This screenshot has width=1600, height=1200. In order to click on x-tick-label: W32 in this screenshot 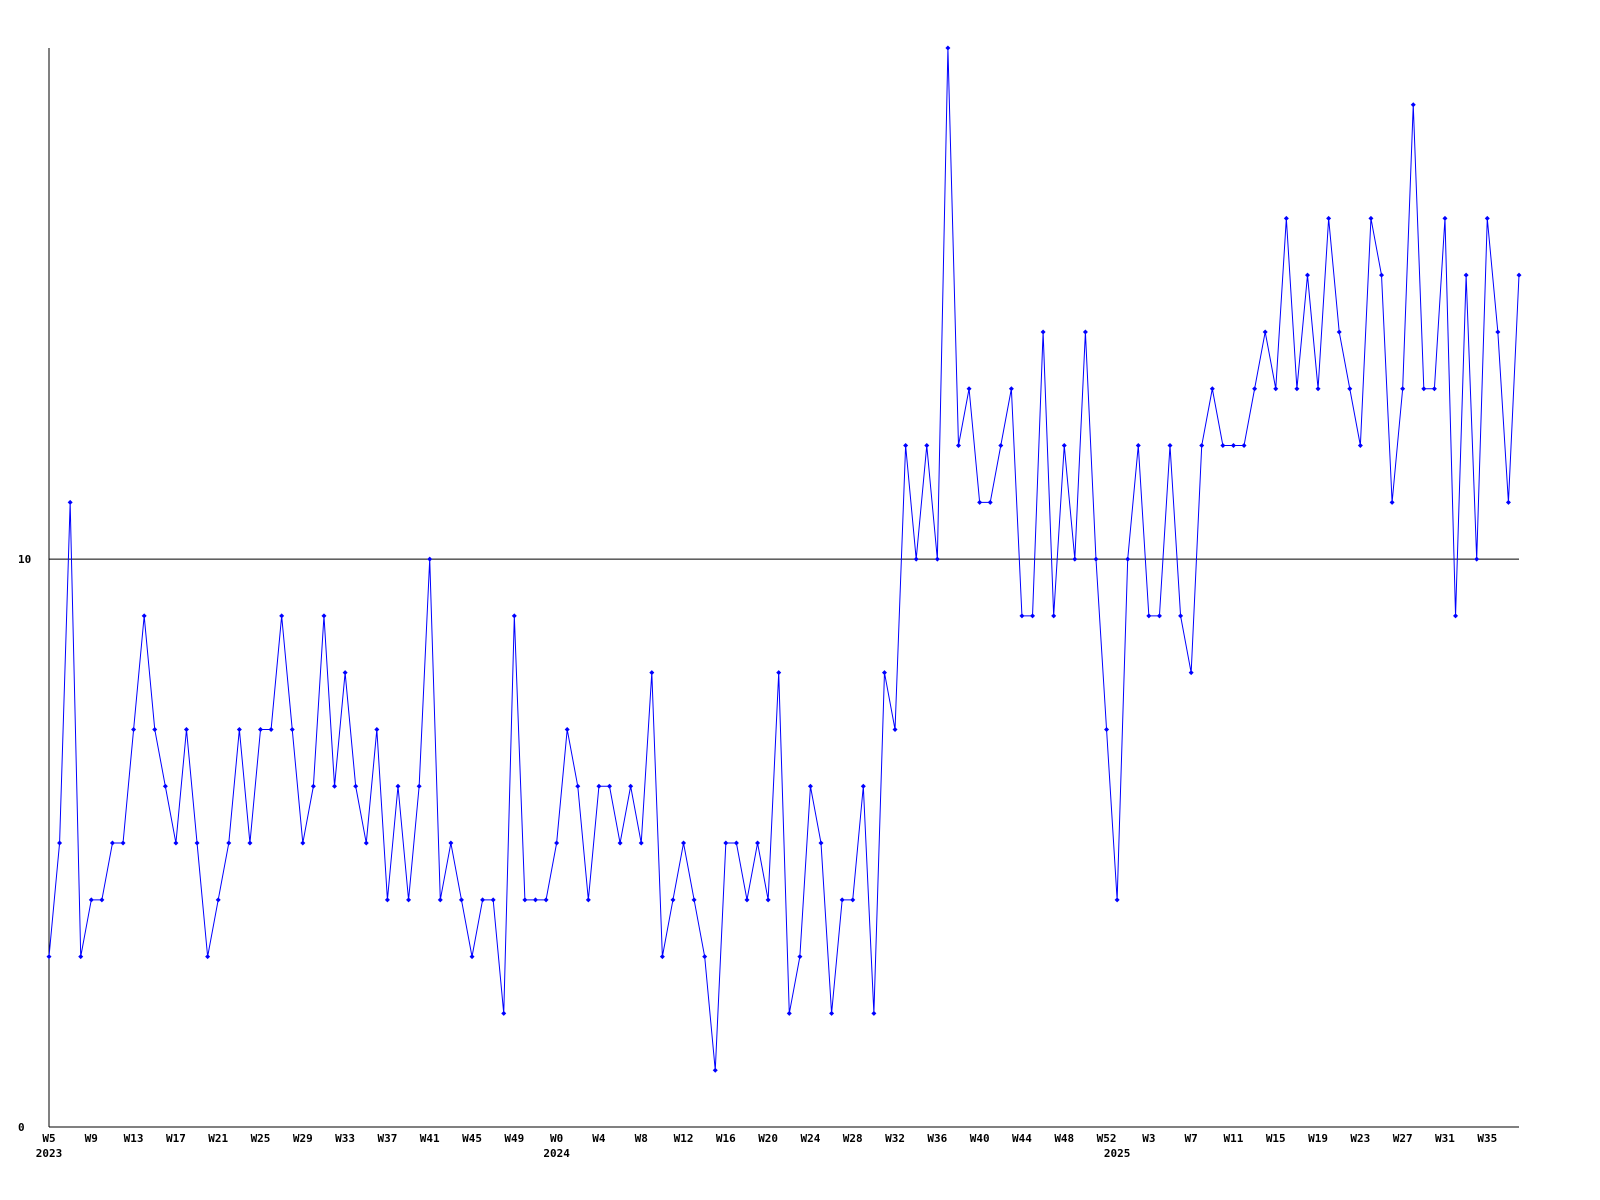, I will do `click(895, 1138)`.